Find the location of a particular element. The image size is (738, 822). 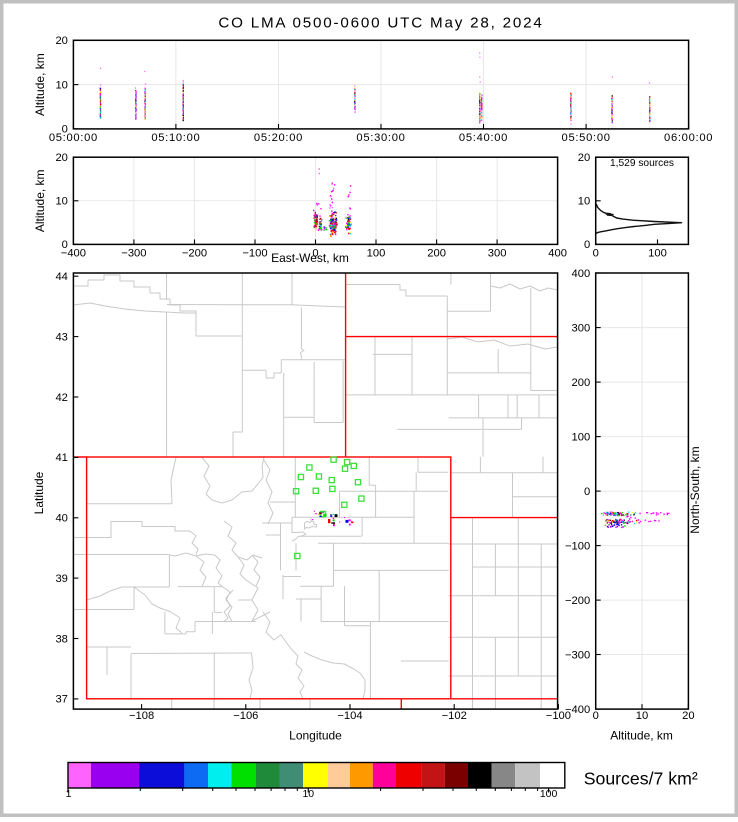

svg-text: Latitude is located at coordinates (39, 492).